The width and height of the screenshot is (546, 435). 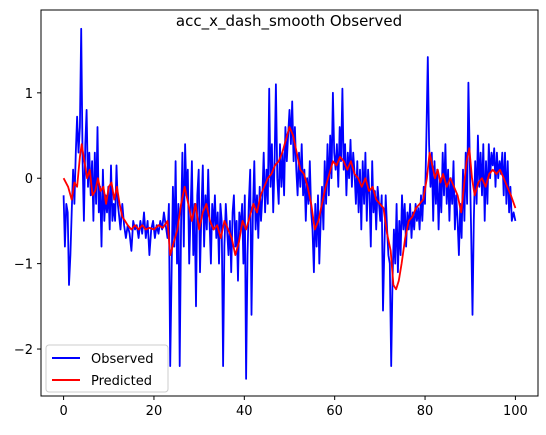 I want to click on y-tick-label: −2, so click(x=23, y=350).